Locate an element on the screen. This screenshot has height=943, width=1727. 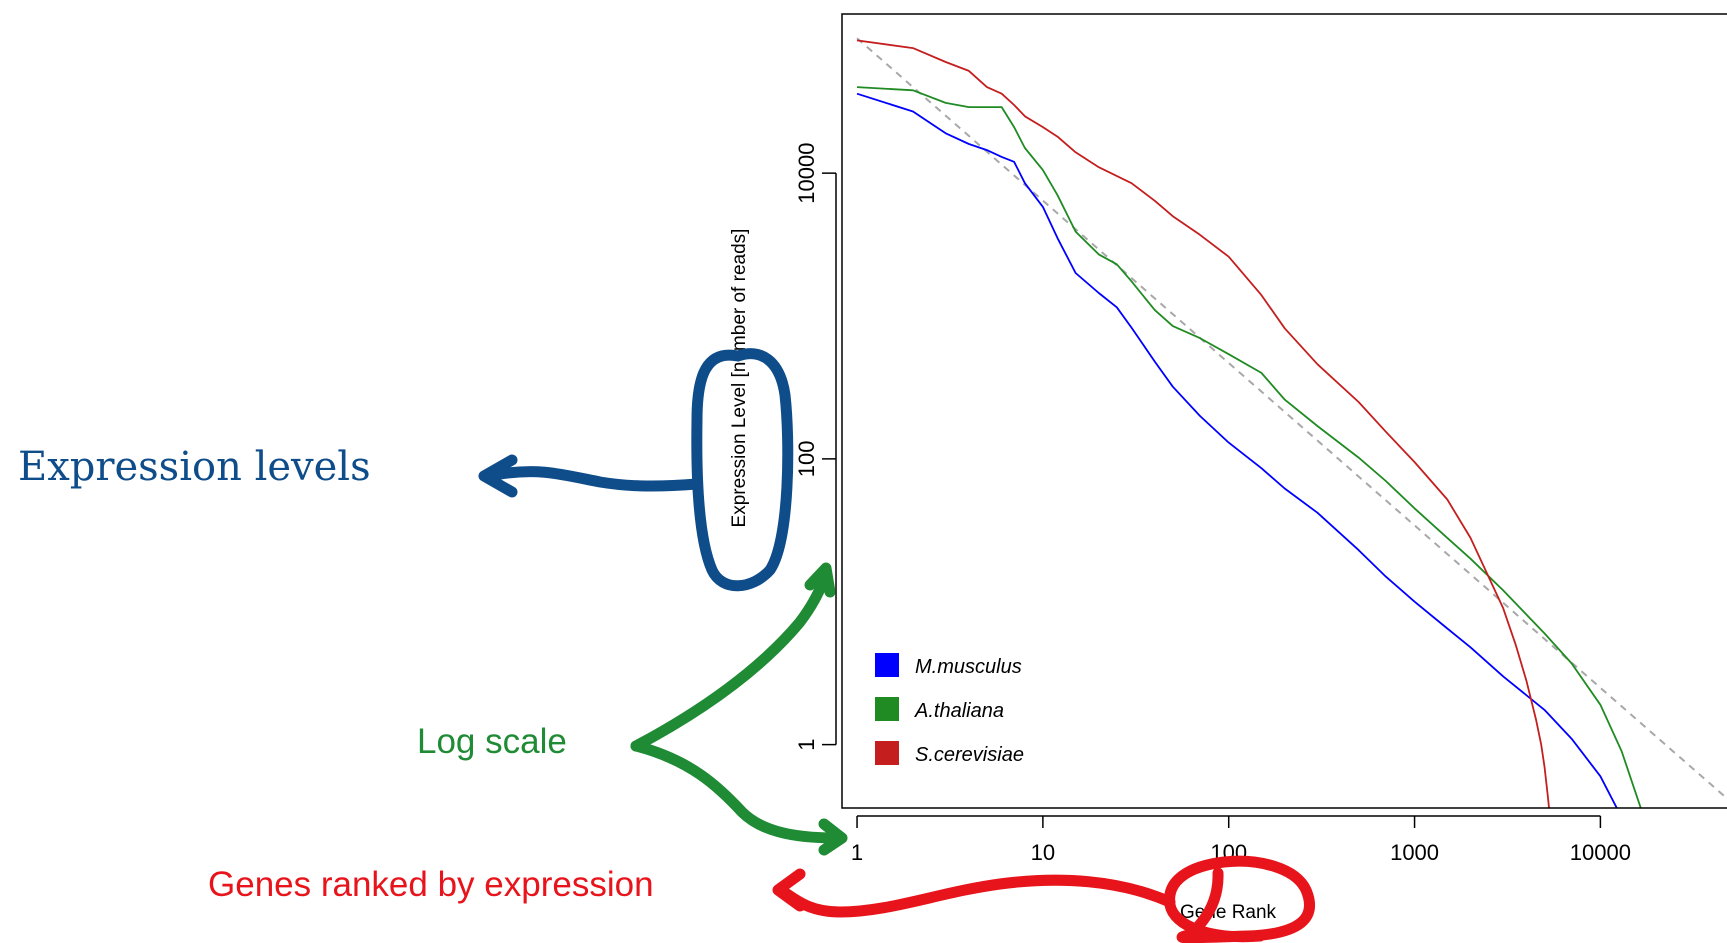
blue-circle-mark is located at coordinates (742, 470).